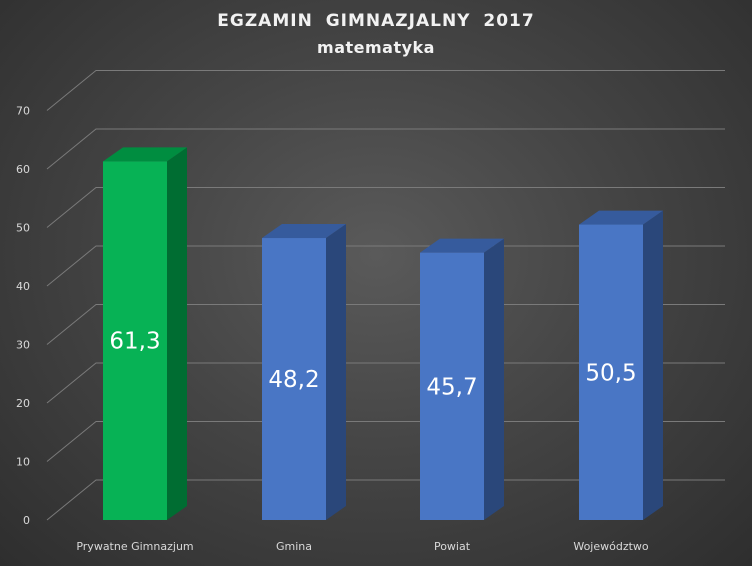  Describe the element at coordinates (23, 316) in the screenshot. I see `y-axis: 0 10 20 30 40 50 60 70` at that location.